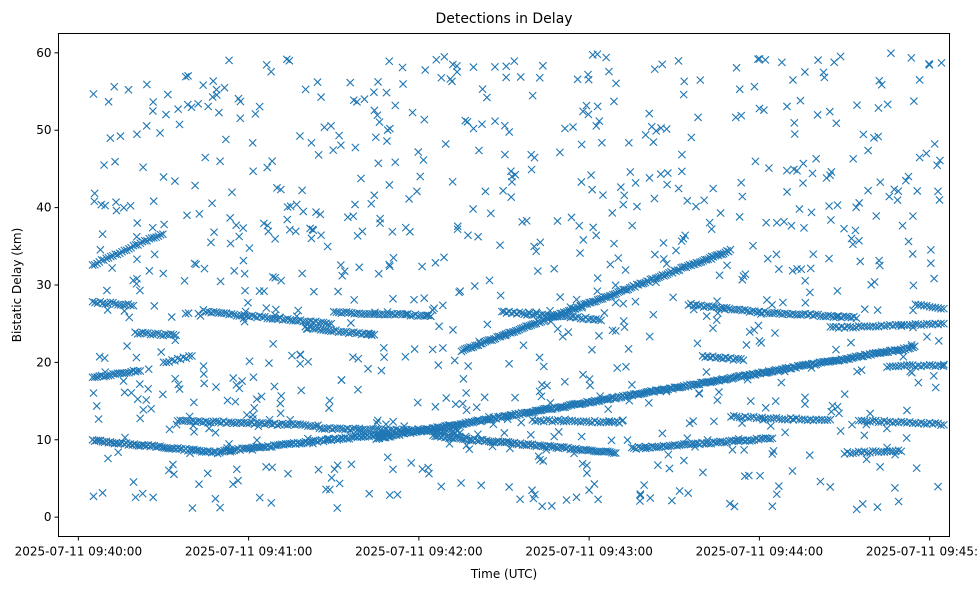 This screenshot has width=979, height=590. I want to click on detection-point-1922, so click(890, 53).